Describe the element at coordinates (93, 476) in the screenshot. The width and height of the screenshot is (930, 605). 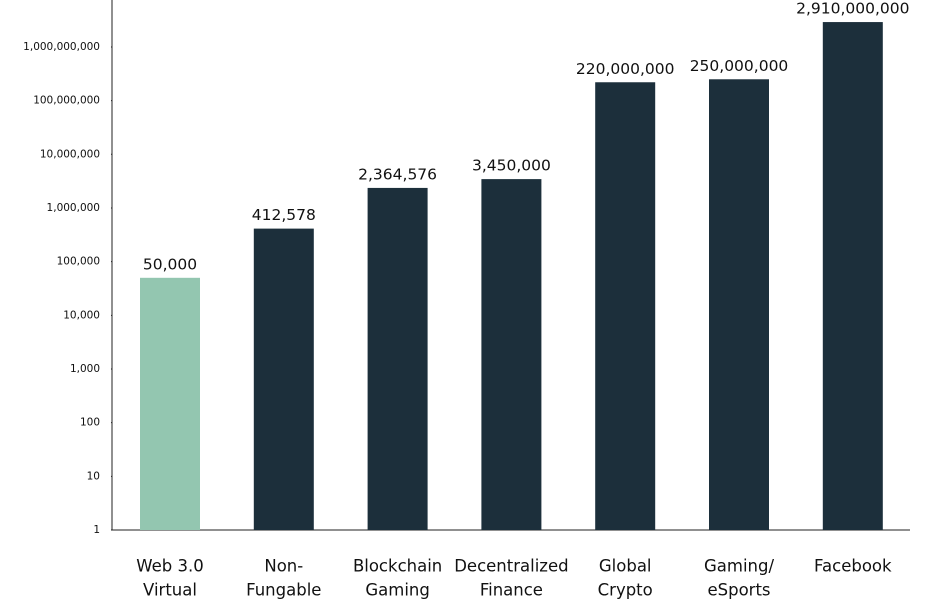
I see `y-tick-label: 10` at that location.